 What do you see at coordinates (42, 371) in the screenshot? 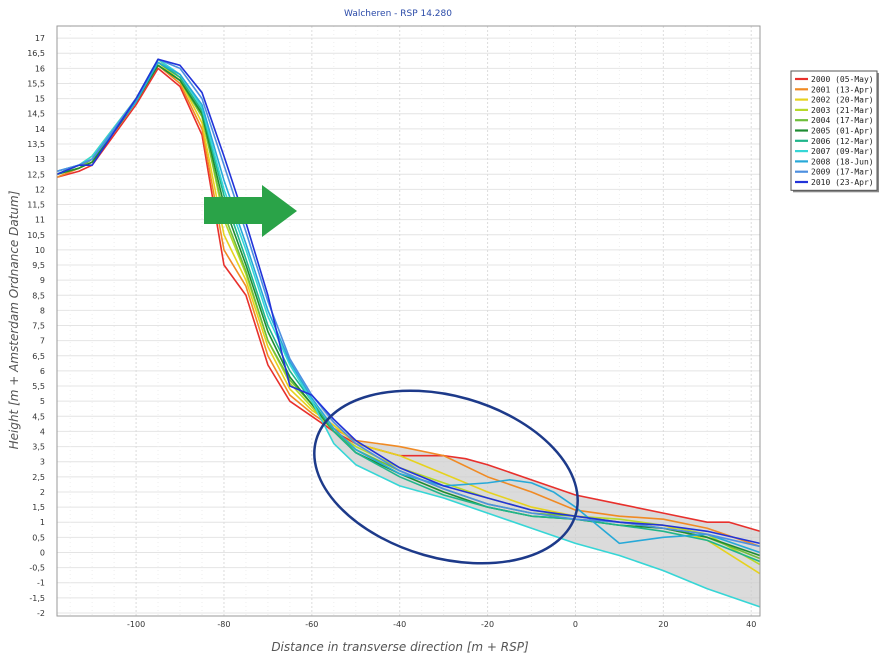
I see `y-tick-label: 6` at bounding box center [42, 371].